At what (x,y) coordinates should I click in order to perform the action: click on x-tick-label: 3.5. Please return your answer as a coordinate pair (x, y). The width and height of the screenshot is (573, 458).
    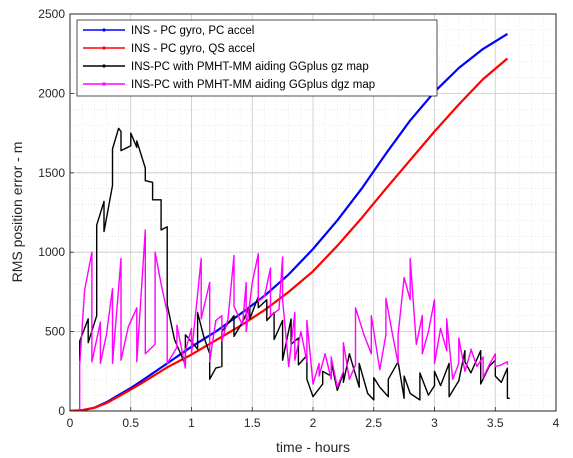
    Looking at the image, I should click on (495, 423).